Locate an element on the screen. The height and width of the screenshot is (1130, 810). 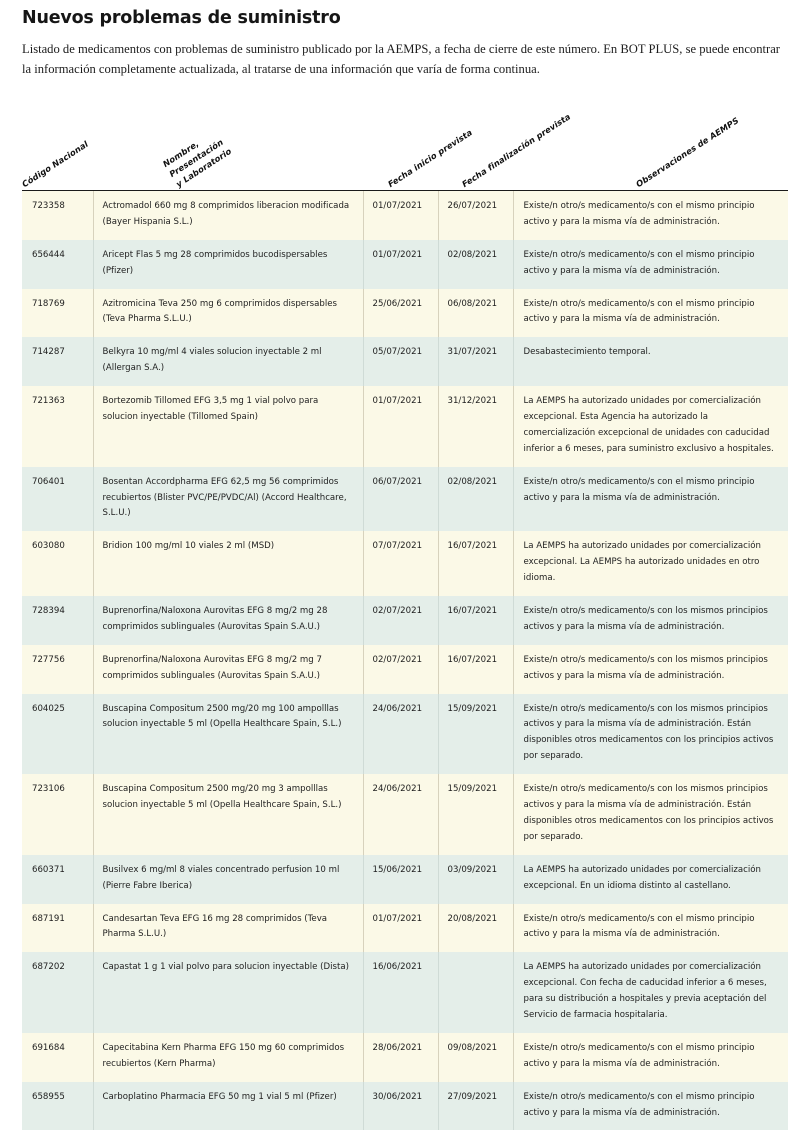
cell-codigo-nacional: 656444 is located at coordinates (58, 264).